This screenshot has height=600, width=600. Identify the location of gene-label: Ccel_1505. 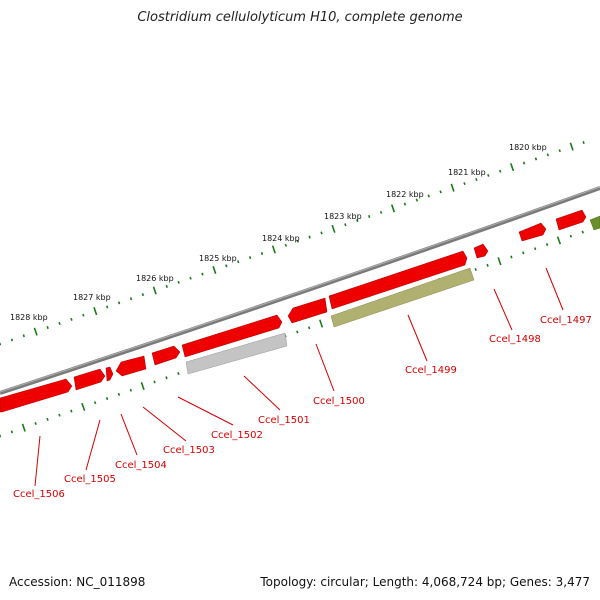
(90, 479).